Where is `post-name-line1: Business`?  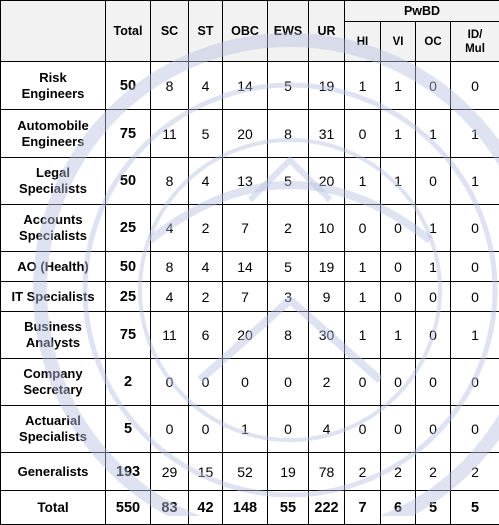 post-name-line1: Business is located at coordinates (53, 326).